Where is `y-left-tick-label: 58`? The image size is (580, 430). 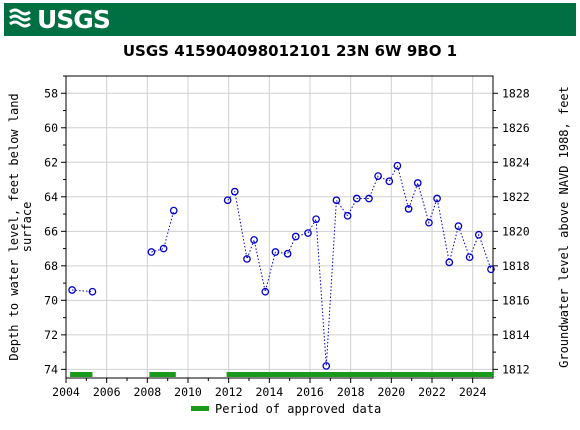 y-left-tick-label: 58 is located at coordinates (51, 93).